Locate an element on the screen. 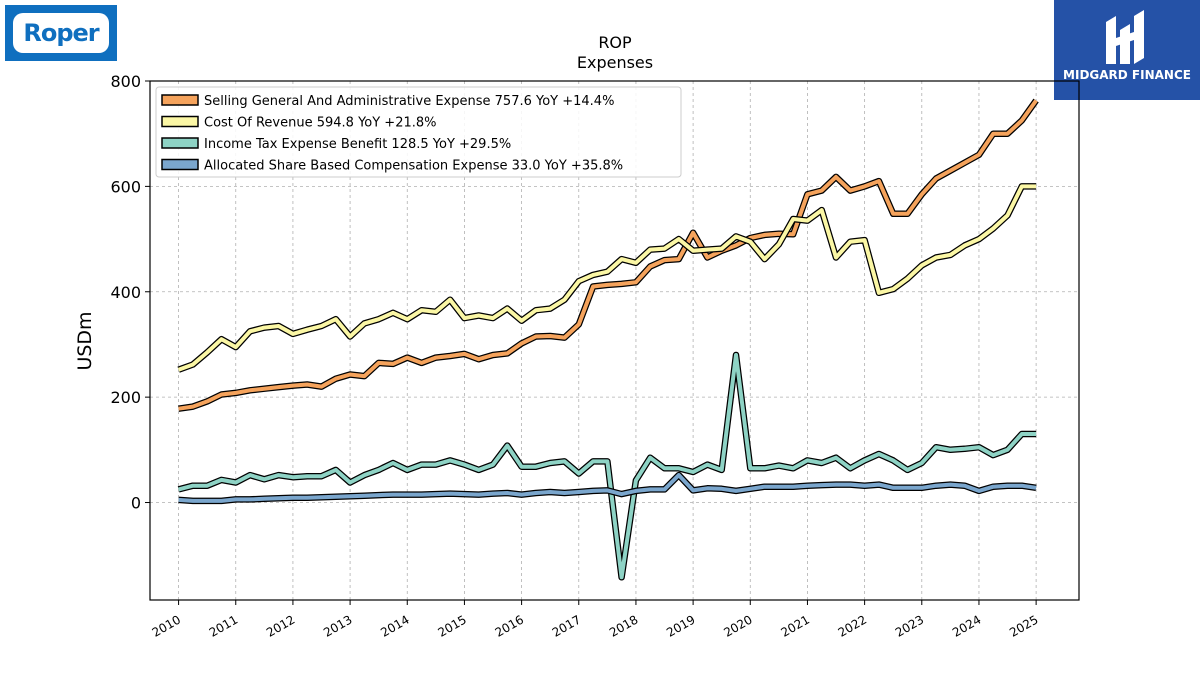 Image resolution: width=1200 pixels, height=675 pixels. x-tick-label: 2013 is located at coordinates (337, 625).